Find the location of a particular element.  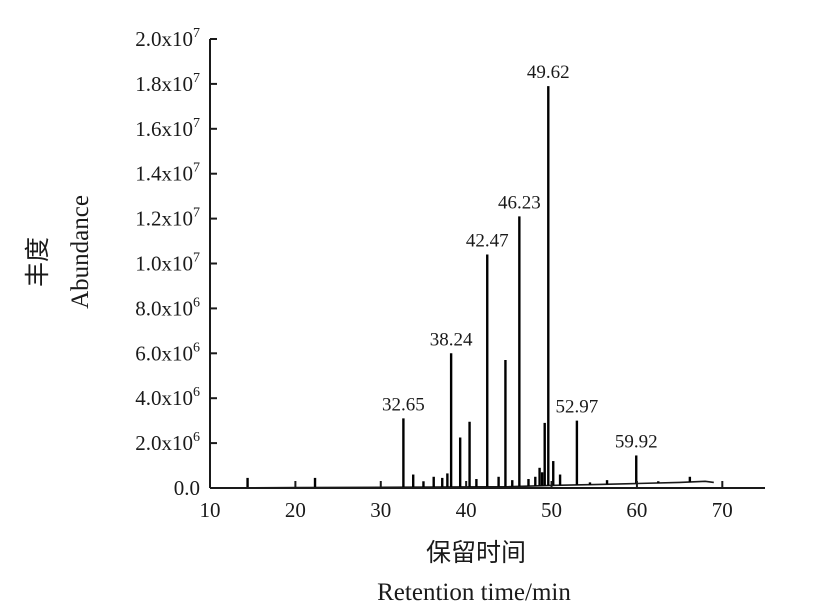

x-tick-label: 40 is located at coordinates (466, 510).